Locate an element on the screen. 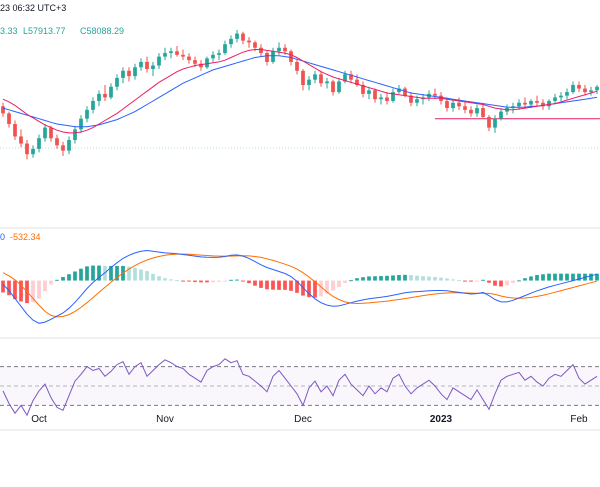 The height and width of the screenshot is (487, 600). macd-legend-value: -532.34 is located at coordinates (25, 237).